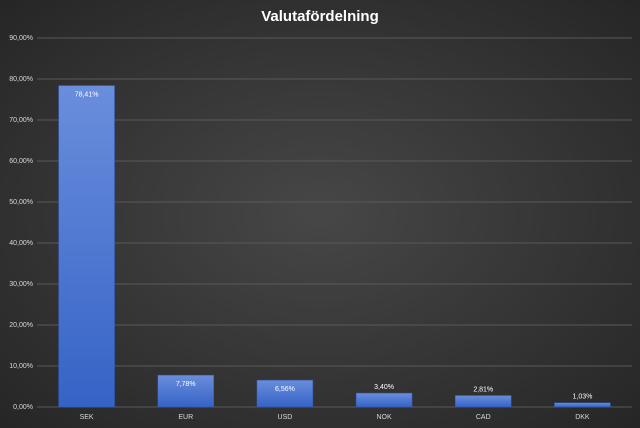 This screenshot has height=428, width=640. I want to click on y-tick-label: 20,00%, so click(21, 325).